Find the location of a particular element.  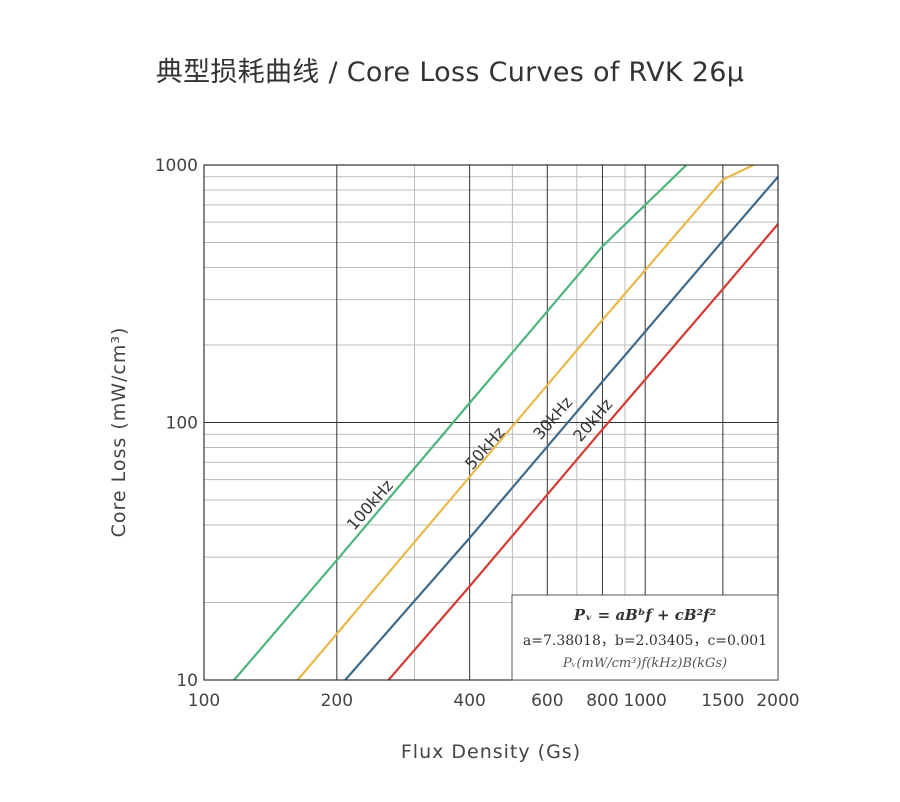

formula-main: Pᵥ = aBᵇf + cB²f² is located at coordinates (645, 615).